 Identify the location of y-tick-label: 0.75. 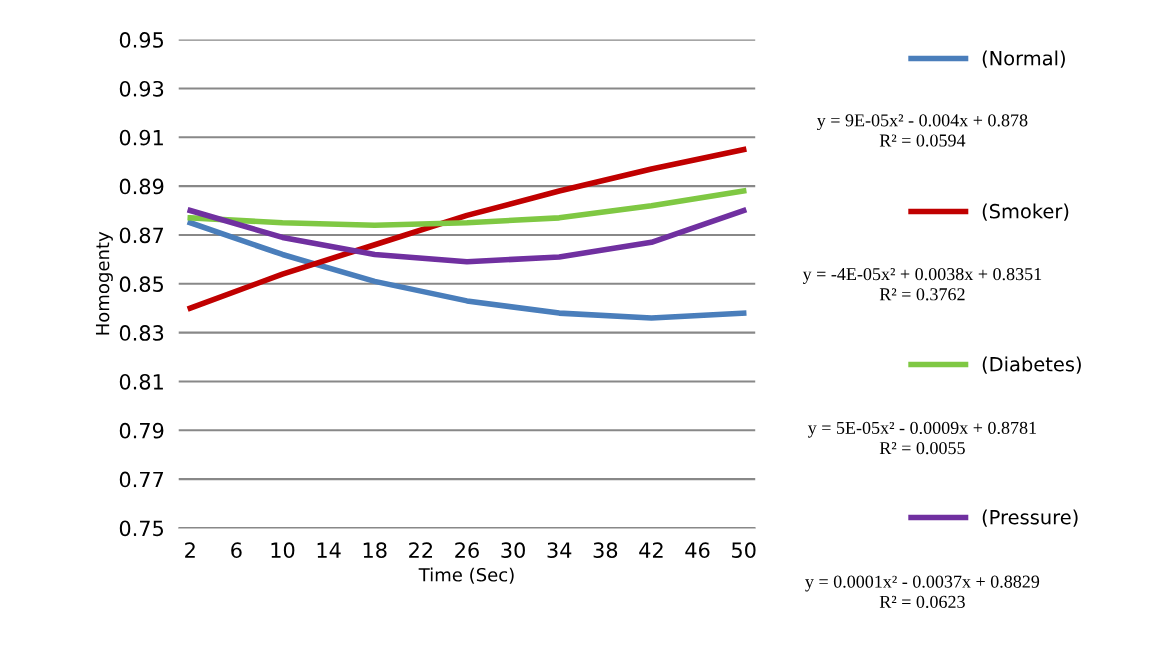
(141, 528).